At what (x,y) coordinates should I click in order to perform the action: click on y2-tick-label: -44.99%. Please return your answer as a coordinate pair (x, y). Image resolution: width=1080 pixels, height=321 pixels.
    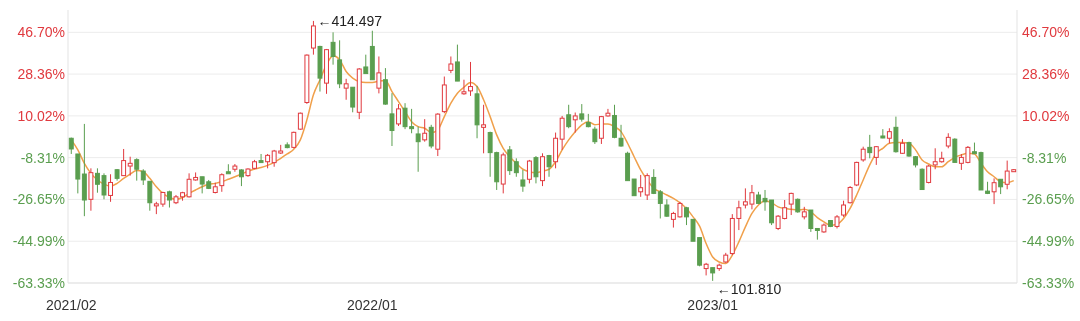
    Looking at the image, I should click on (1048, 241).